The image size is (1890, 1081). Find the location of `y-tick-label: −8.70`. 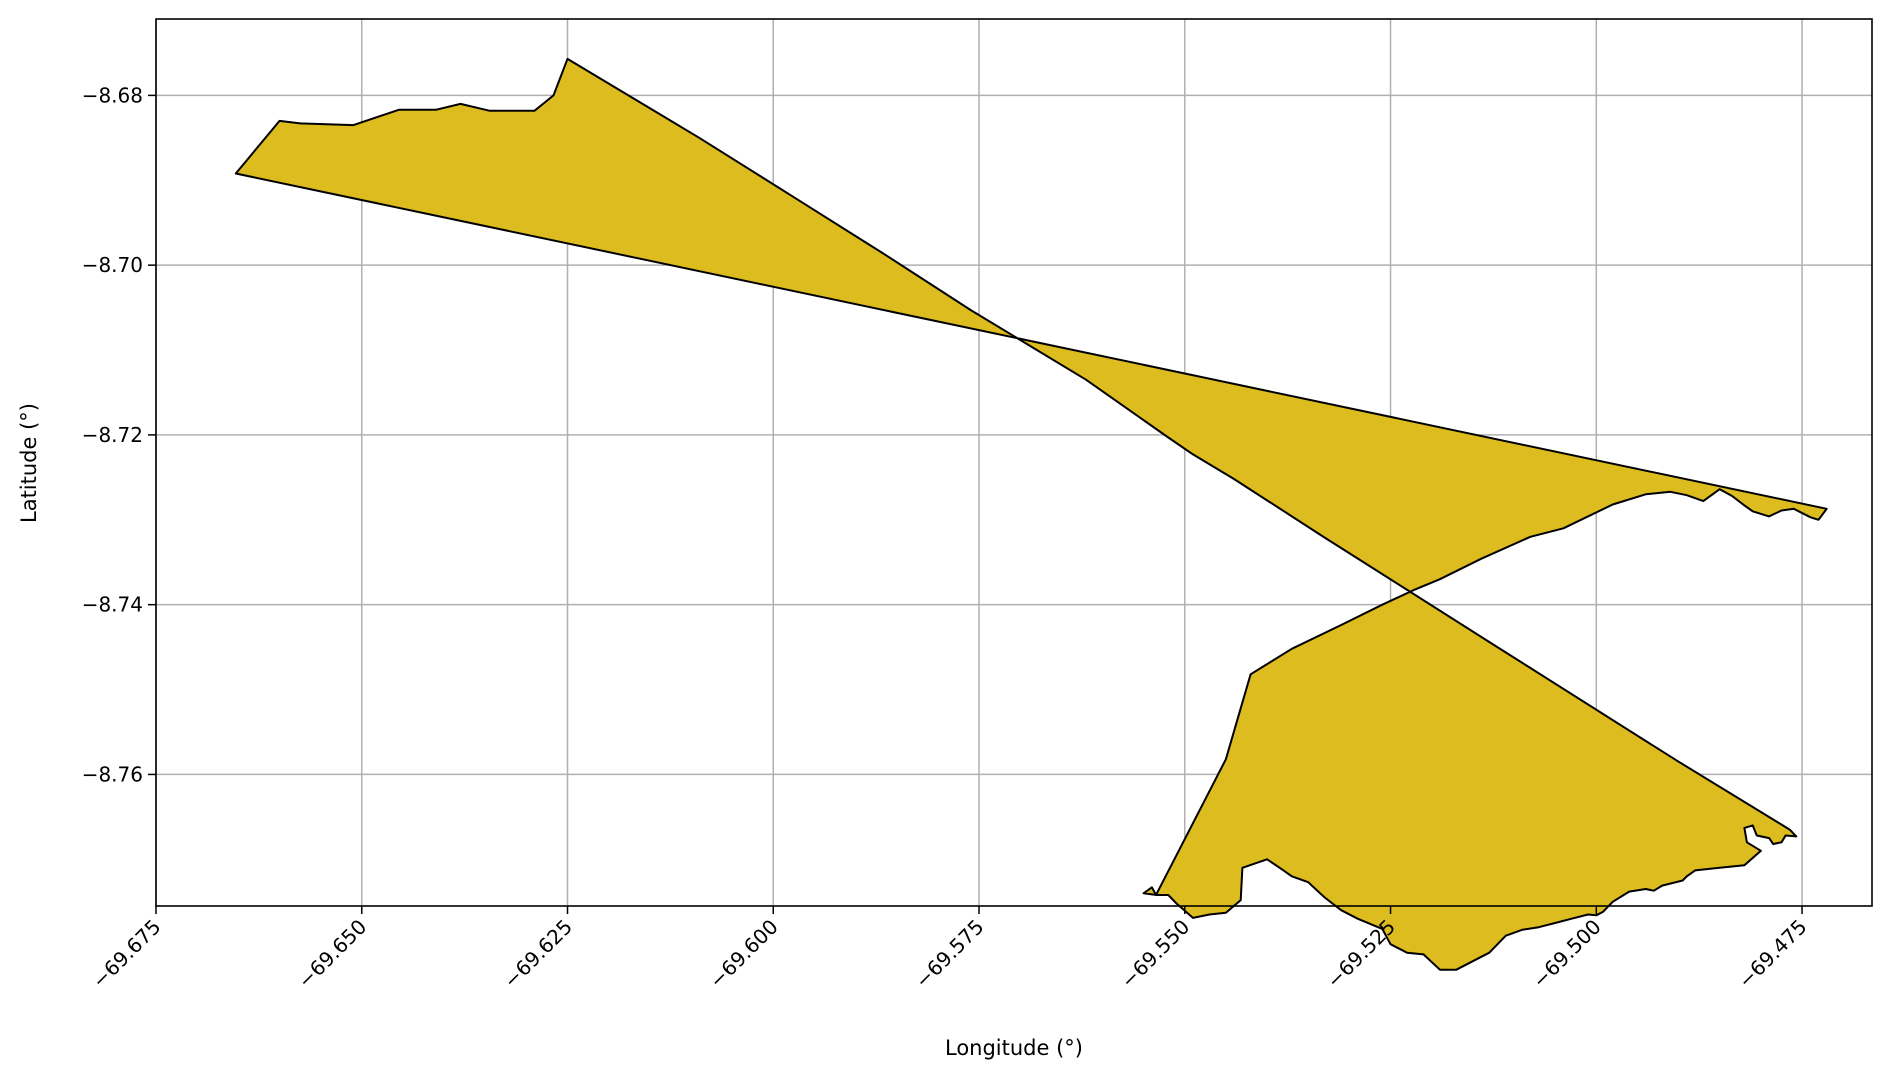

y-tick-label: −8.70 is located at coordinates (112, 265).